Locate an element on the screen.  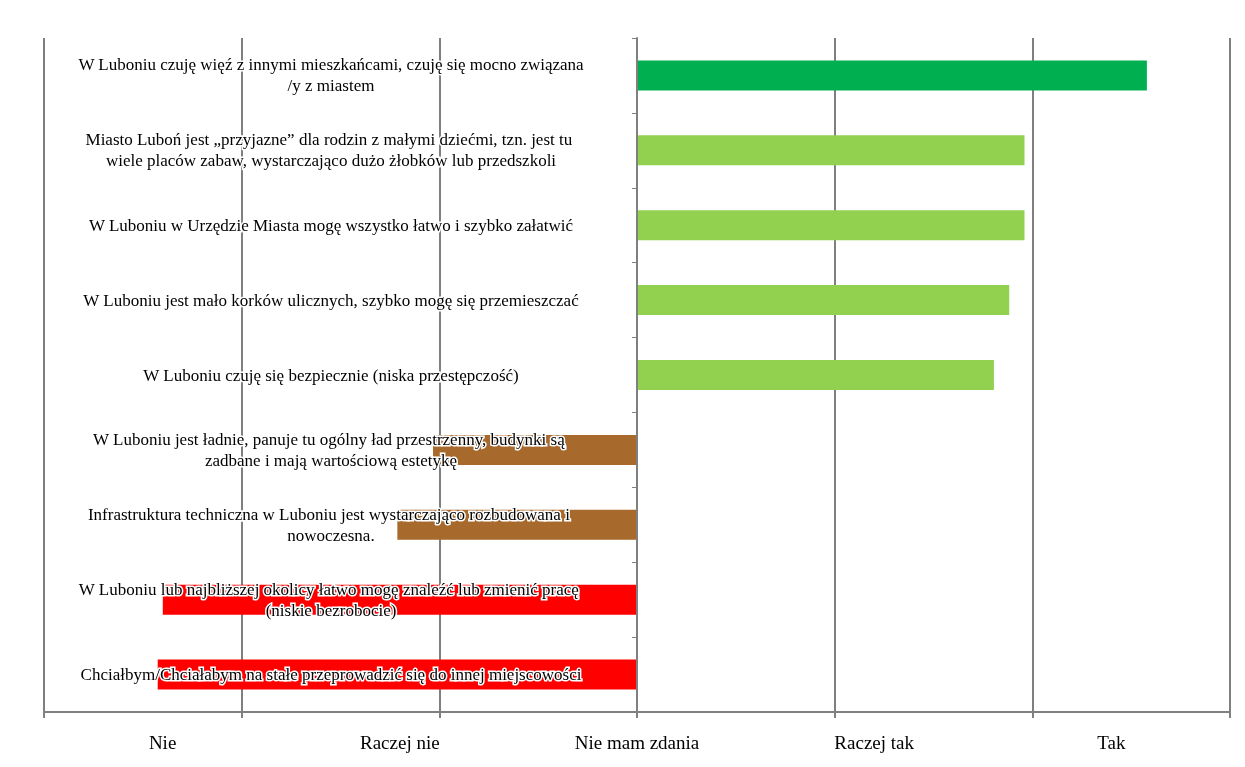
text: Nie is located at coordinates (162, 742).